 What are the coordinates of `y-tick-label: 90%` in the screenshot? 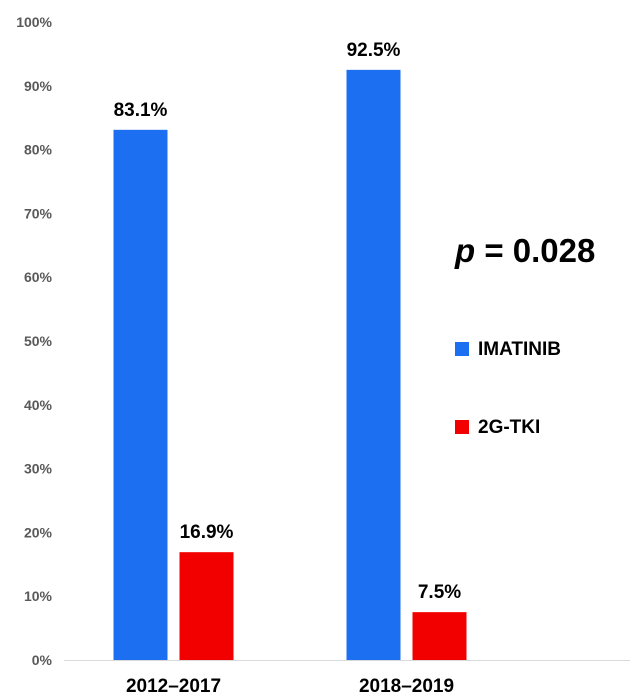 It's located at (38, 86).